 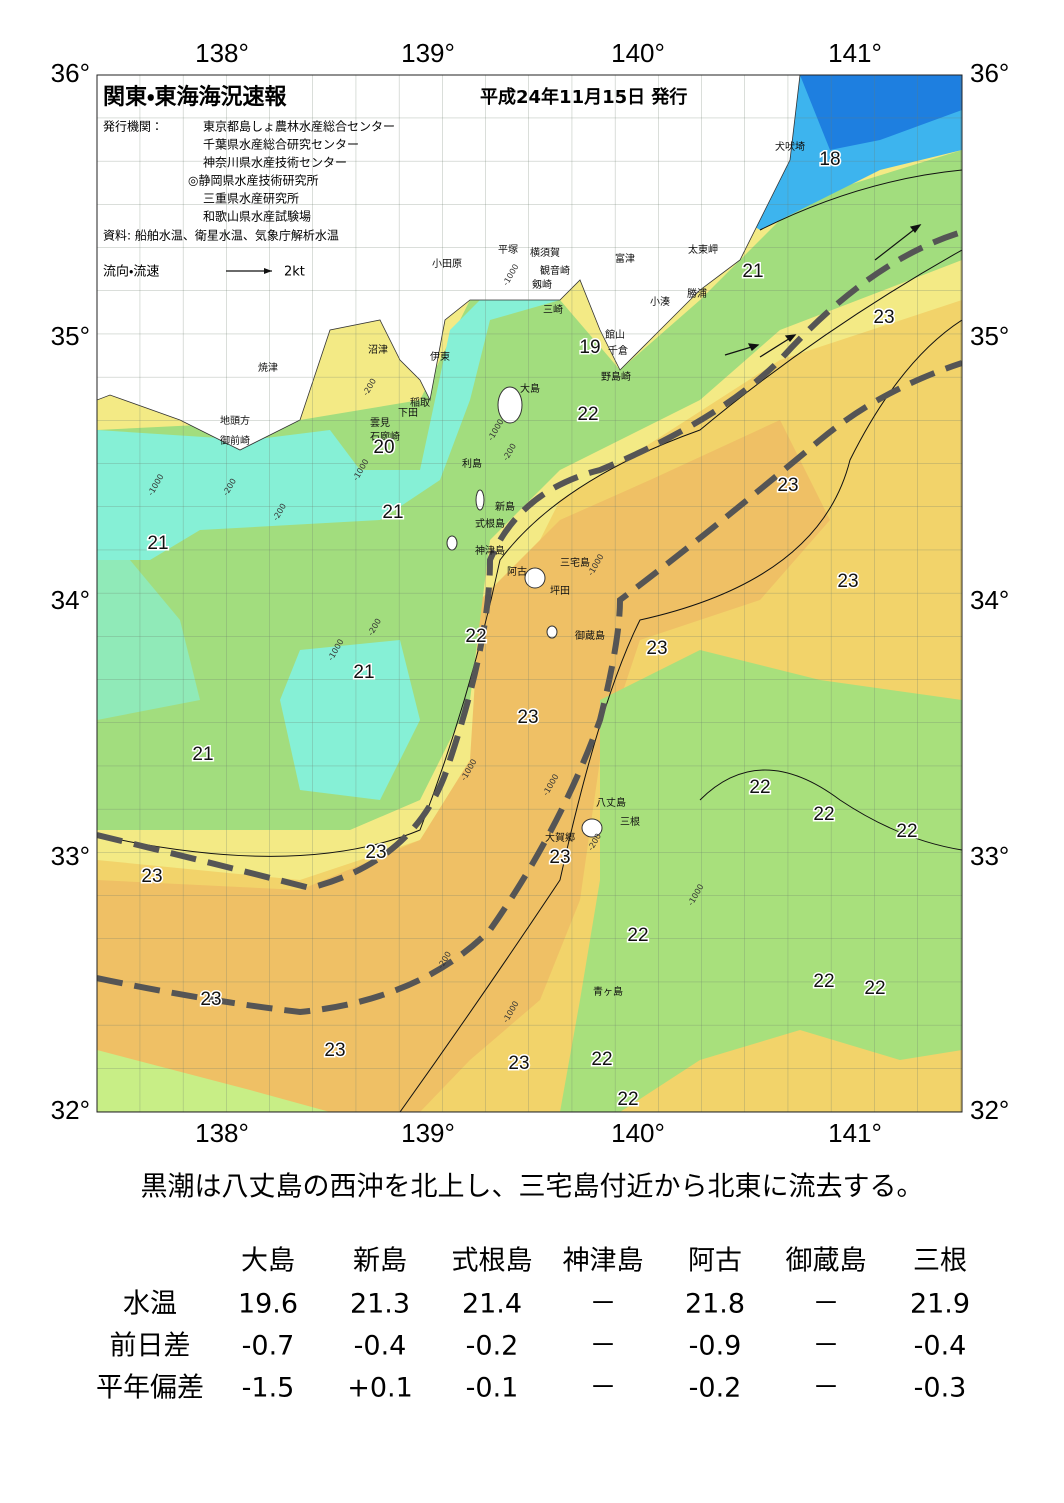 What do you see at coordinates (616, 376) in the screenshot?
I see `place-name: 野島崎` at bounding box center [616, 376].